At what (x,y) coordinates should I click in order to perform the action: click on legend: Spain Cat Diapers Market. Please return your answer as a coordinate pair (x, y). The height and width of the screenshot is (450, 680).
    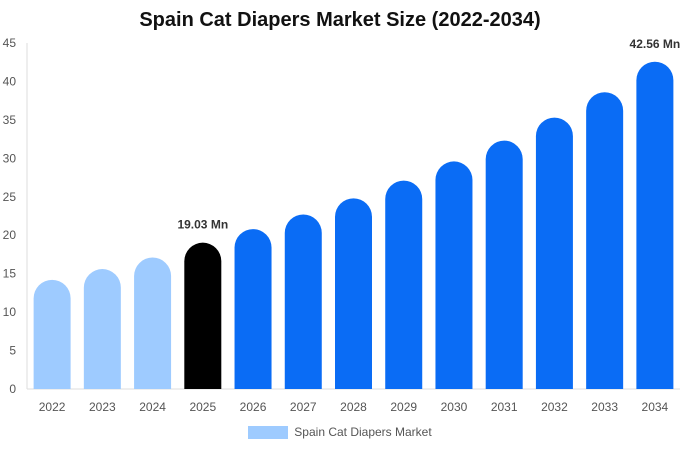
    Looking at the image, I should click on (340, 432).